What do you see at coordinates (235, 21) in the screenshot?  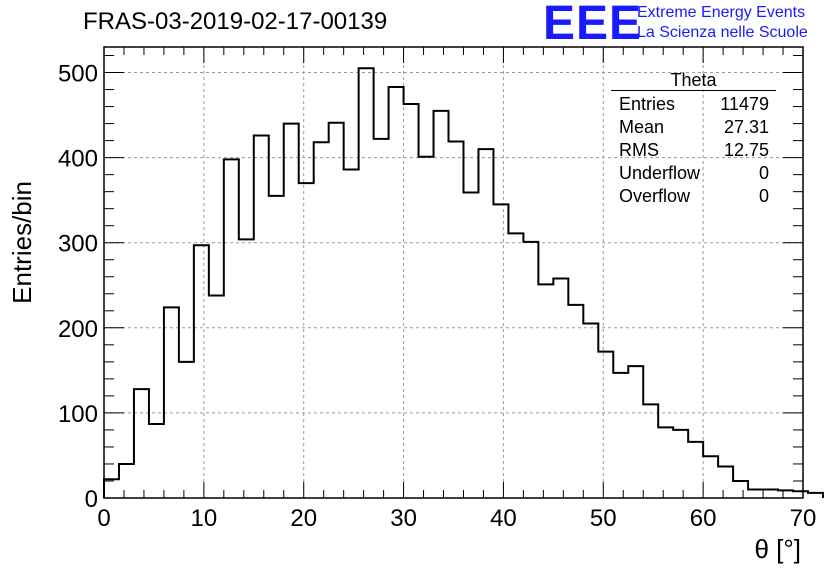 I see `chart-title: FRAS-03-2019-02-17-00139` at bounding box center [235, 21].